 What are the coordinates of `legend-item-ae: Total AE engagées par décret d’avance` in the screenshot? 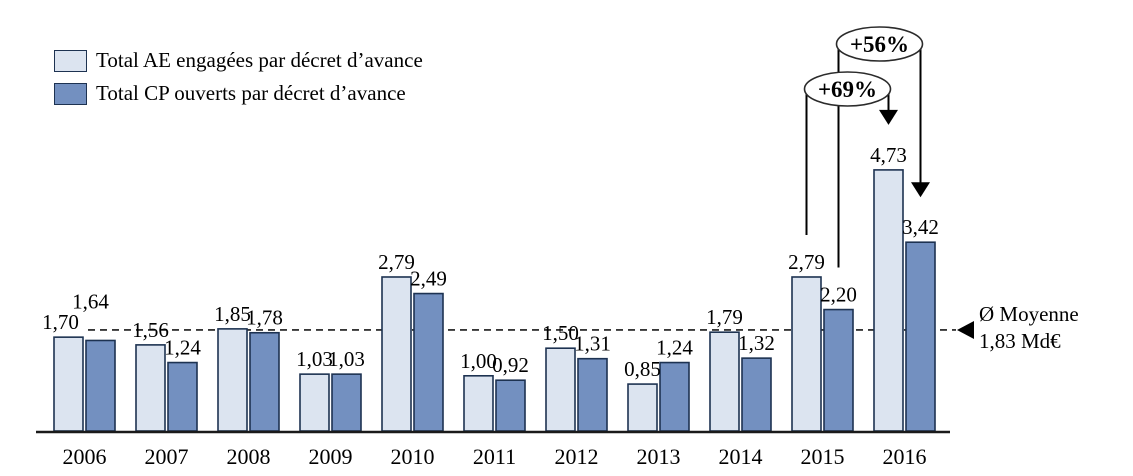 It's located at (238, 60).